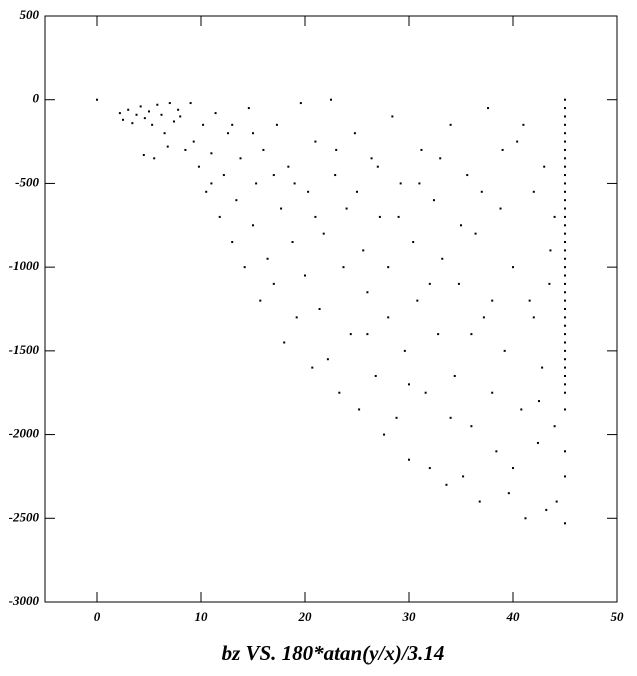  I want to click on y-tick-label: -3000, so click(24, 600).